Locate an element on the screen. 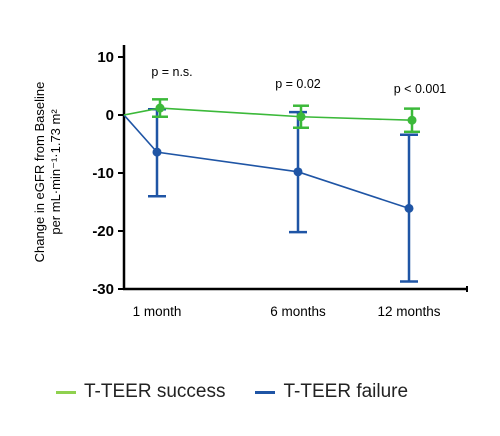  annotations: p = n.s. p = 0.02 p < 0.001 is located at coordinates (298, 80).